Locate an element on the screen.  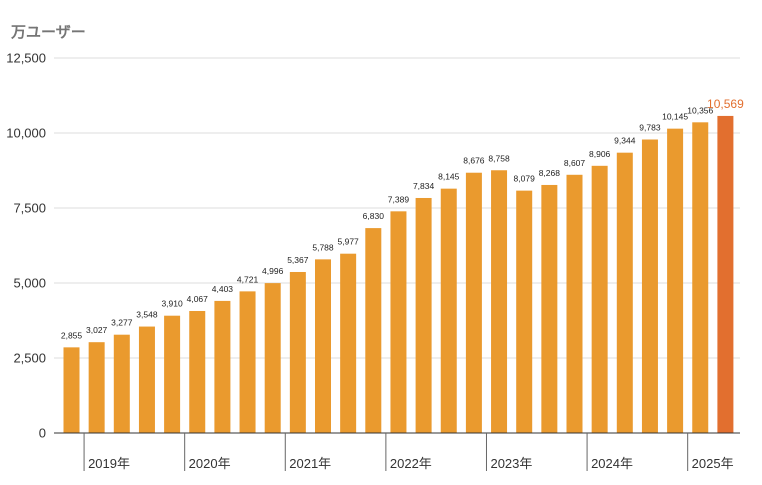
data-label-highlight: 10,569 is located at coordinates (725, 104).